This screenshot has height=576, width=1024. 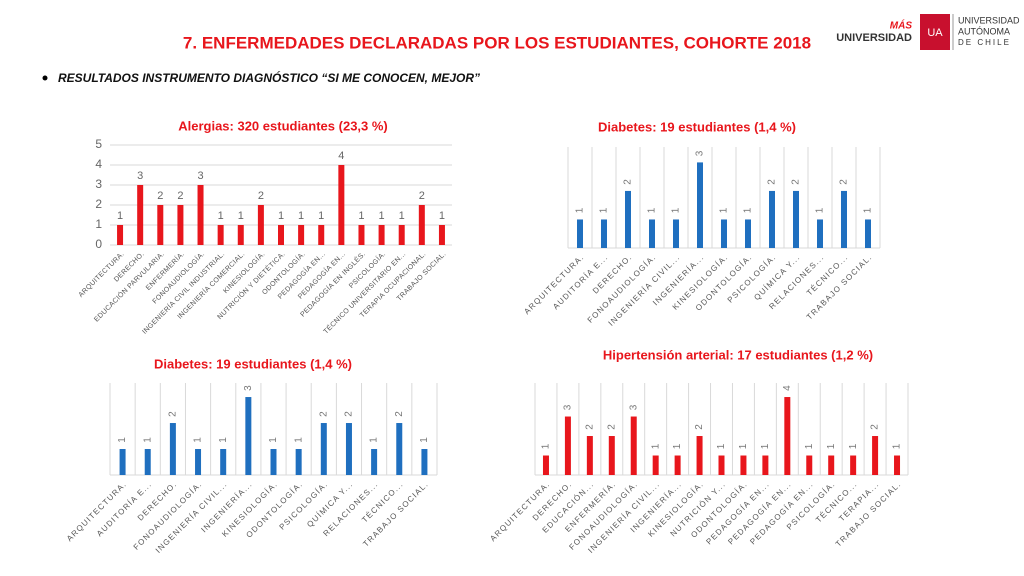 I want to click on y-tick-label: 4, so click(x=98, y=164).